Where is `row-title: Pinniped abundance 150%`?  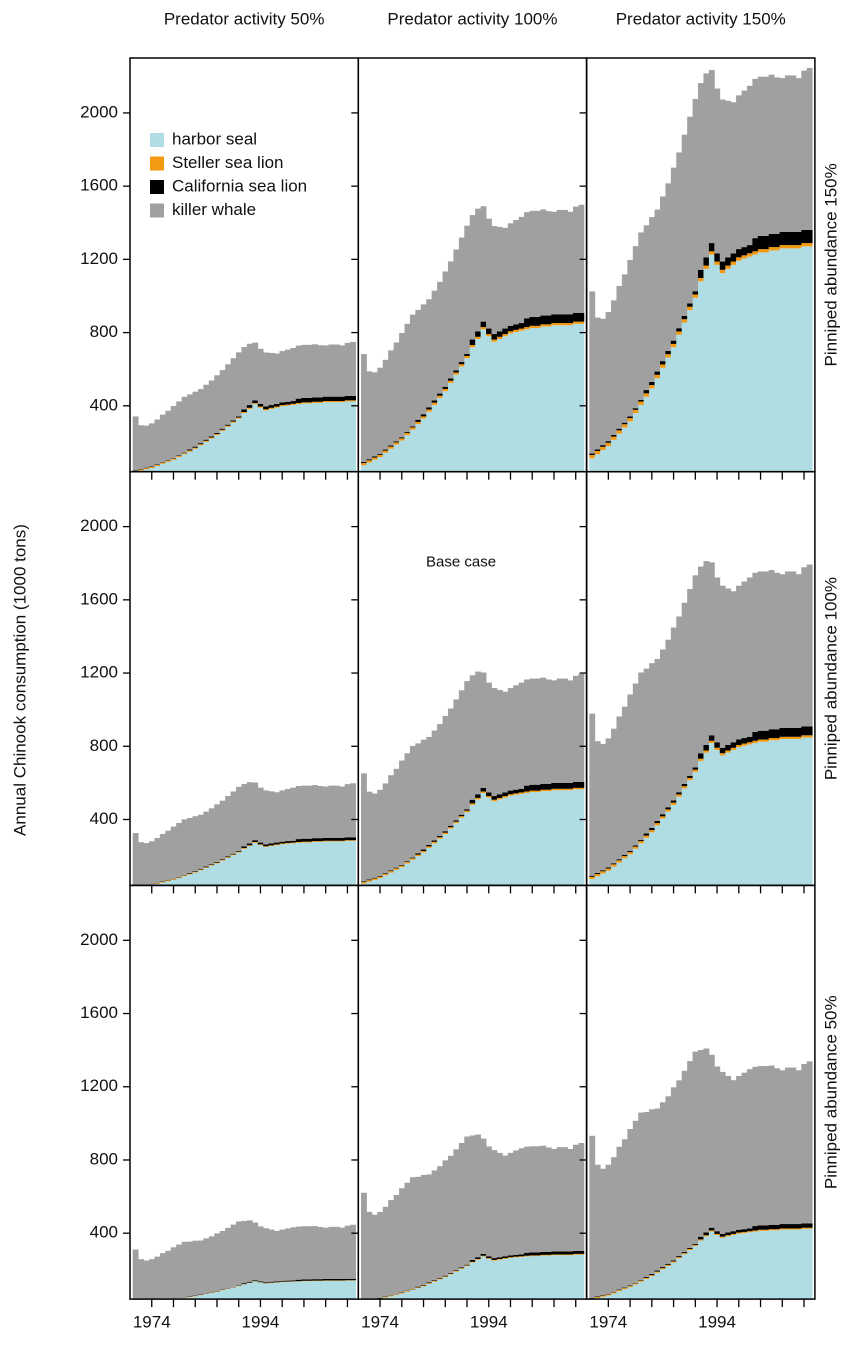
row-title: Pinniped abundance 150% is located at coordinates (830, 264).